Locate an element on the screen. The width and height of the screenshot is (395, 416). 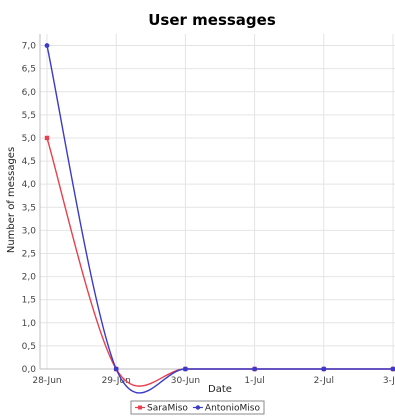
y-tick-label: 4,5 is located at coordinates (29, 162).